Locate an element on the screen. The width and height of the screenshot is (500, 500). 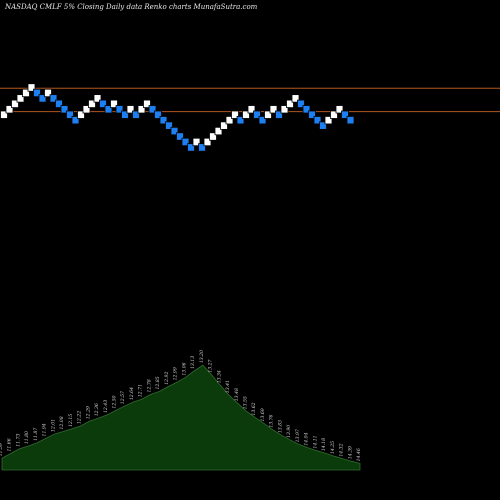
volume-label: 12.57 is located at coordinates (123, 397).